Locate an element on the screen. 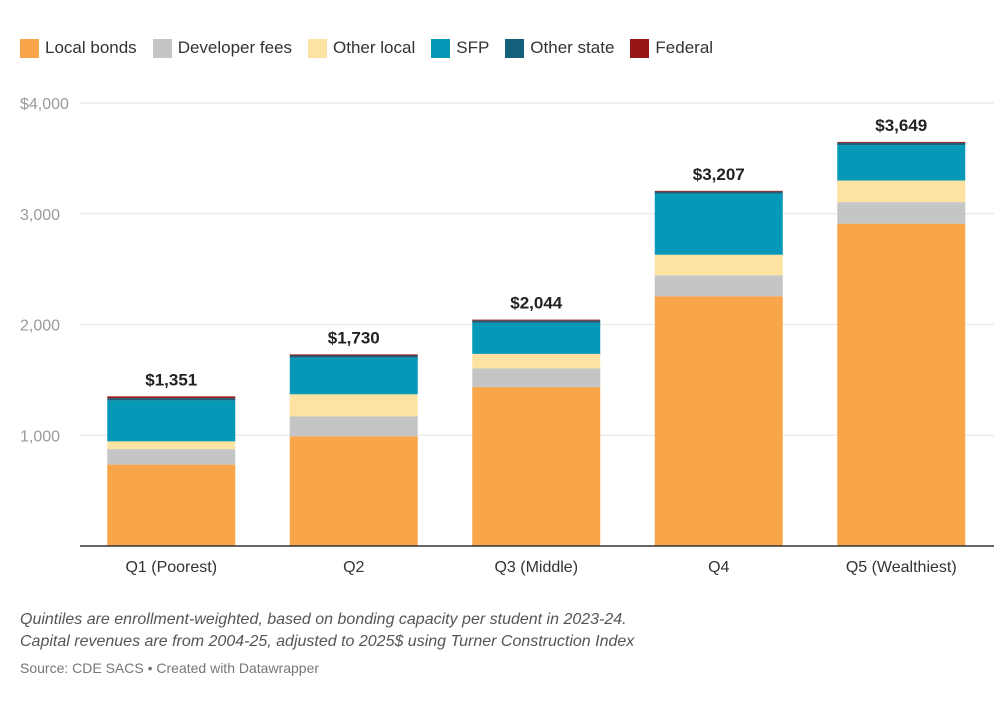 This screenshot has width=1002, height=702. y-tick-label: $4,000 is located at coordinates (44, 104).